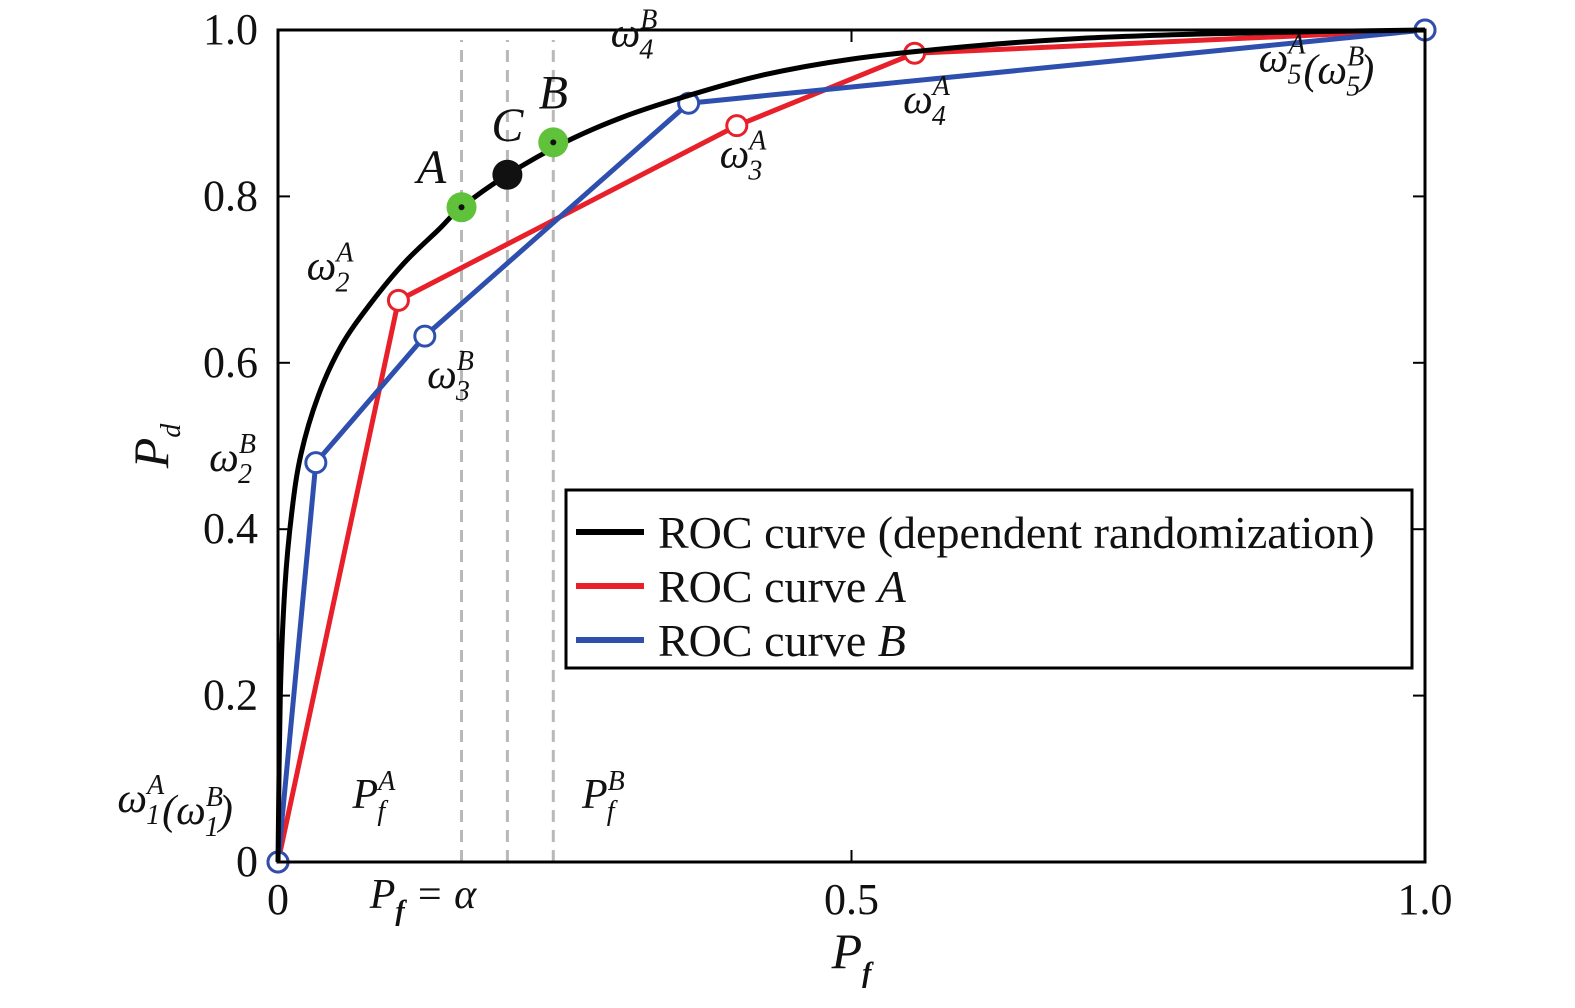 The width and height of the screenshot is (1575, 1008). What do you see at coordinates (507, 125) in the screenshot?
I see `marker-label: C` at bounding box center [507, 125].